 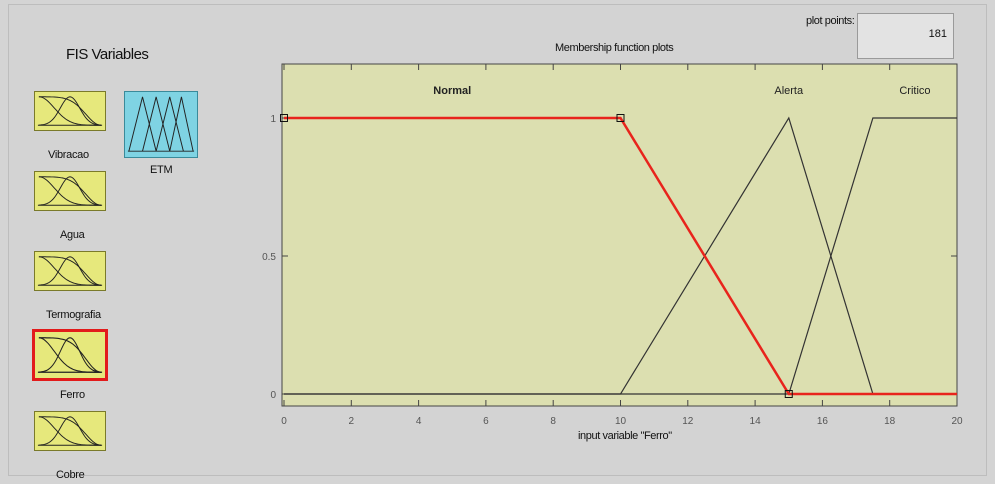 I want to click on x-tick-label: 18, so click(x=890, y=421).